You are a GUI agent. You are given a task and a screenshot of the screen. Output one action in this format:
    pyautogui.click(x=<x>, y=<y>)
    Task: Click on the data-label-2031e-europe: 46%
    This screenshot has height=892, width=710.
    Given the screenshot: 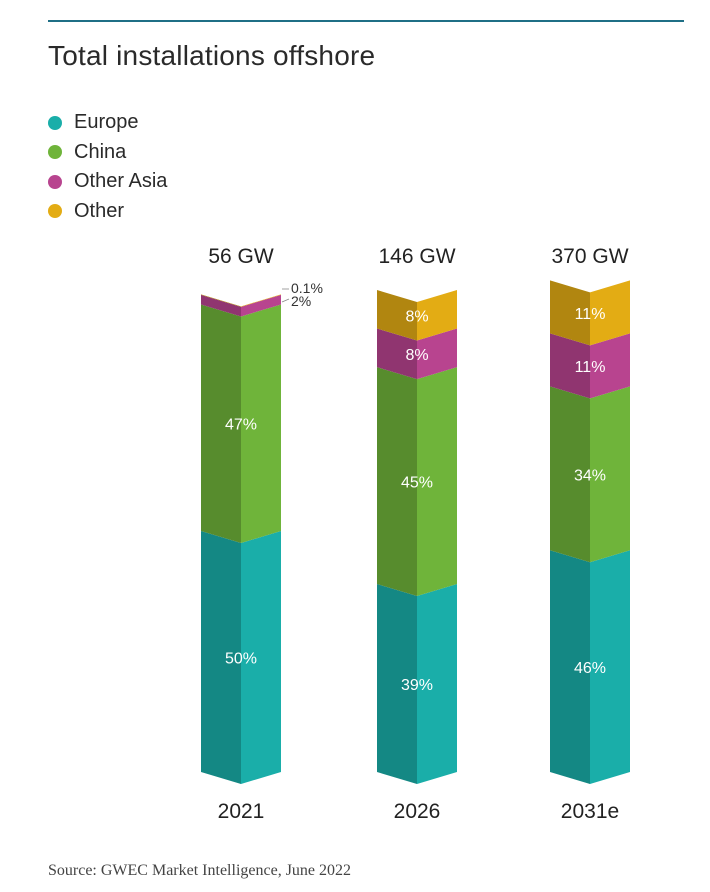 What is the action you would take?
    pyautogui.click(x=590, y=668)
    